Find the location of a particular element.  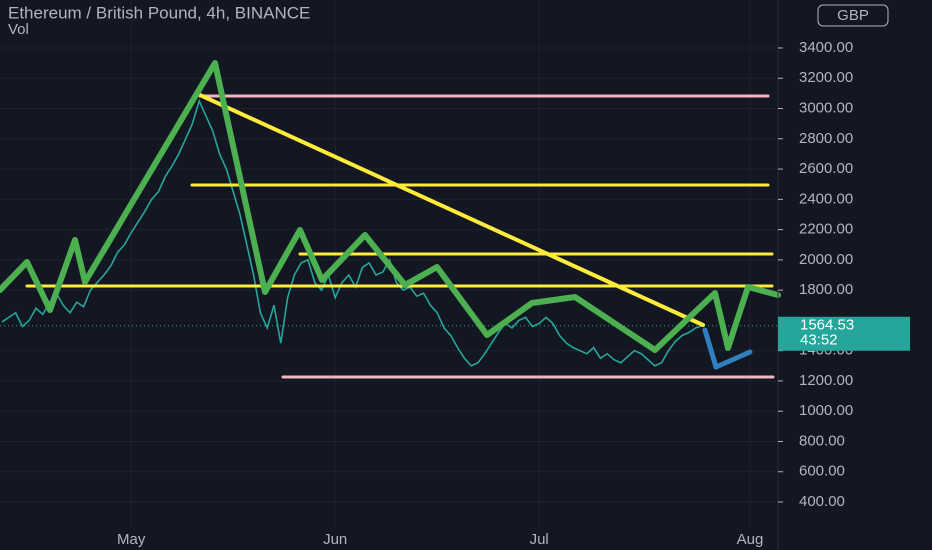

y-tick-label: 3000.00 is located at coordinates (826, 107).